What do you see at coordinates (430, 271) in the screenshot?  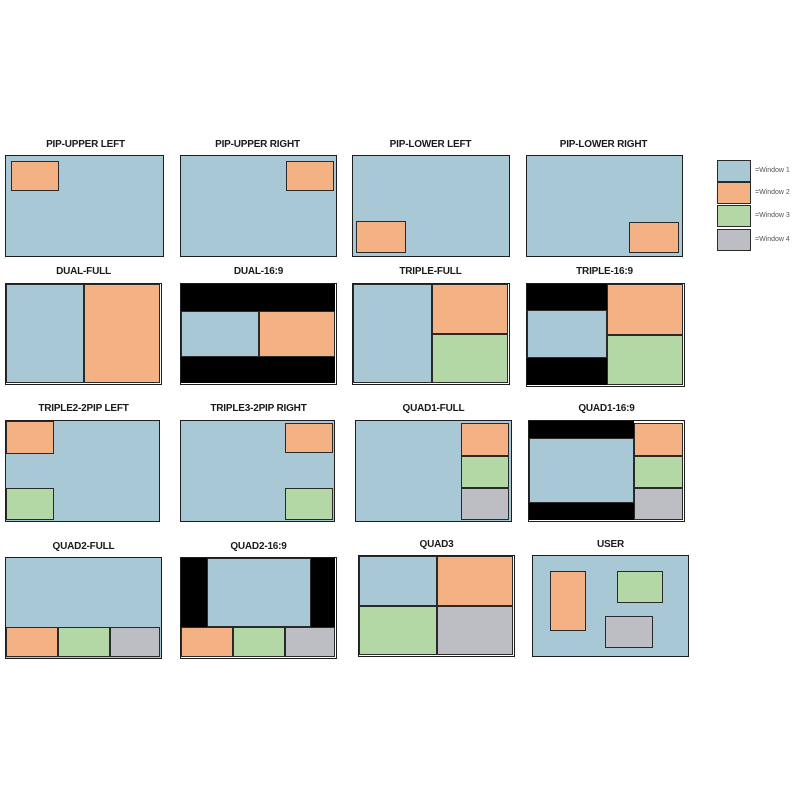 I see `layout-title-triple-full: TRIPLE-FULL` at bounding box center [430, 271].